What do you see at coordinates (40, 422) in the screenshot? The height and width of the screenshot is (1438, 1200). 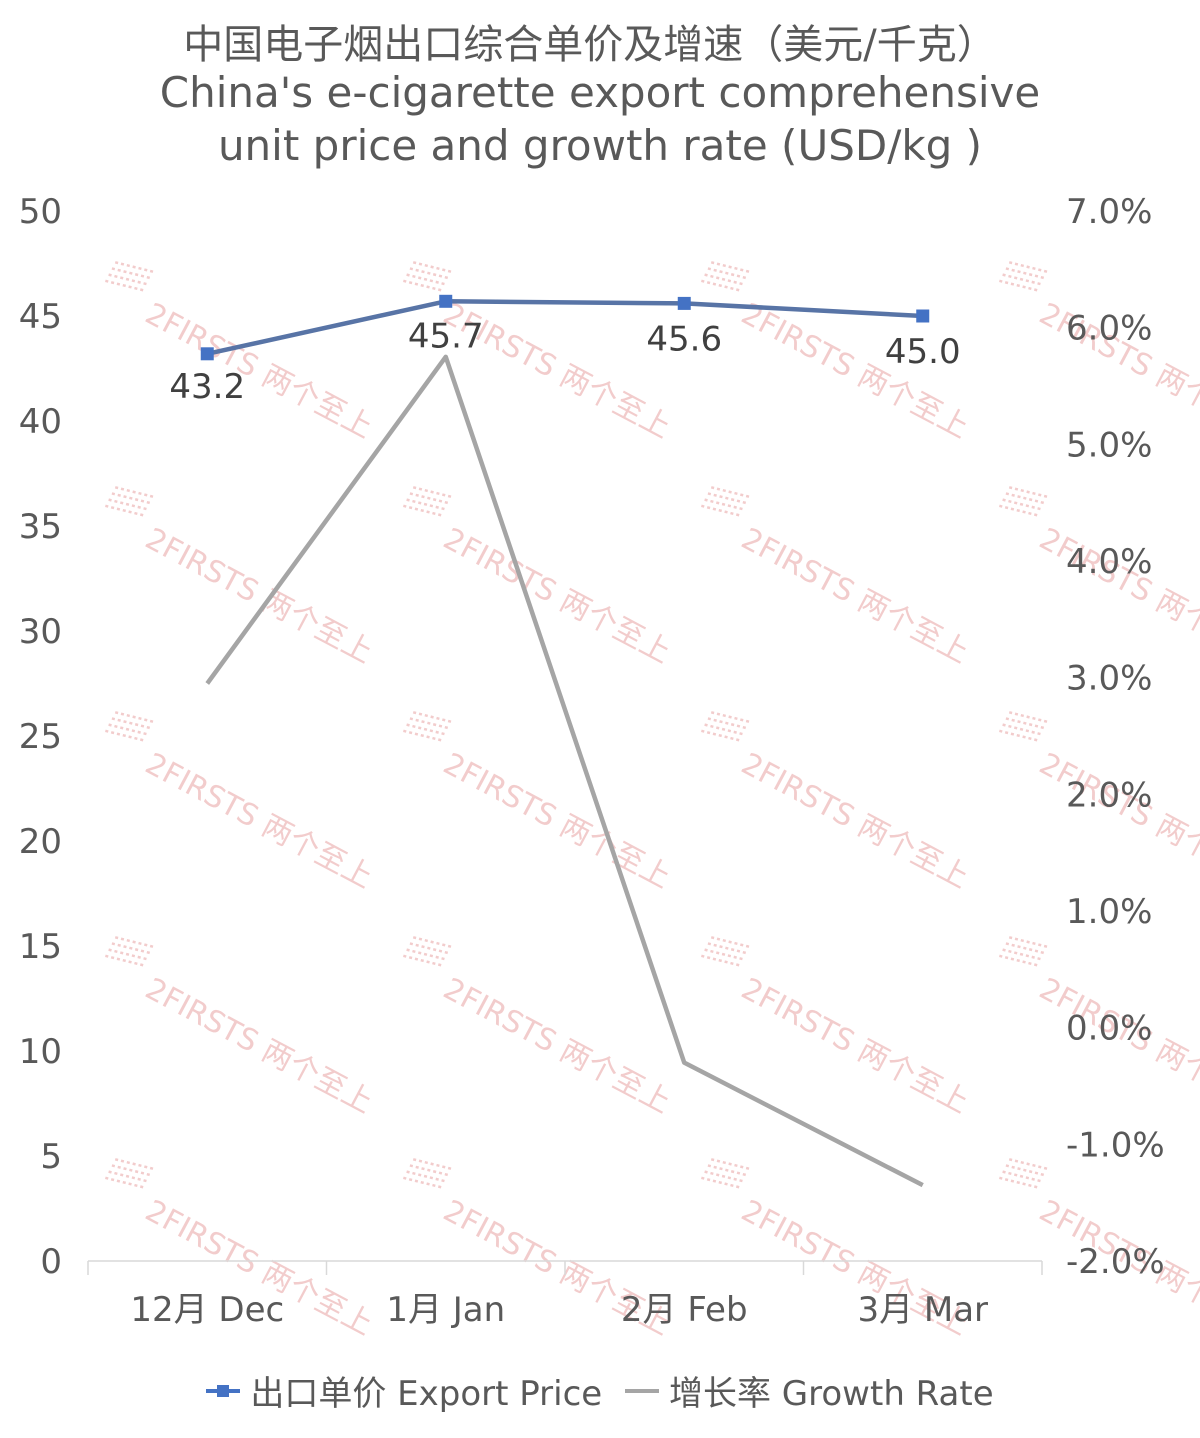 I see `y-left-tick-label: 40` at bounding box center [40, 422].